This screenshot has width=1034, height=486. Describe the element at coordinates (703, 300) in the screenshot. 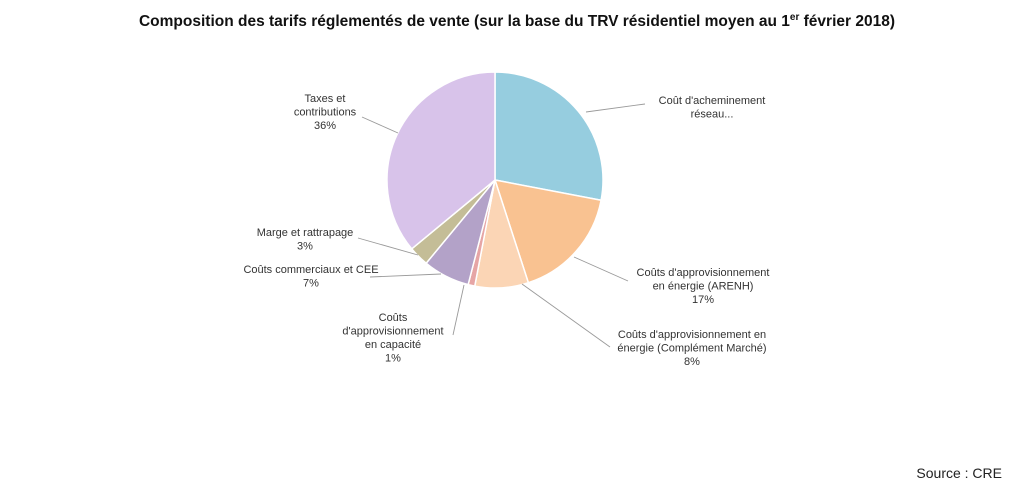

I see `slice-label-line: 17%` at that location.